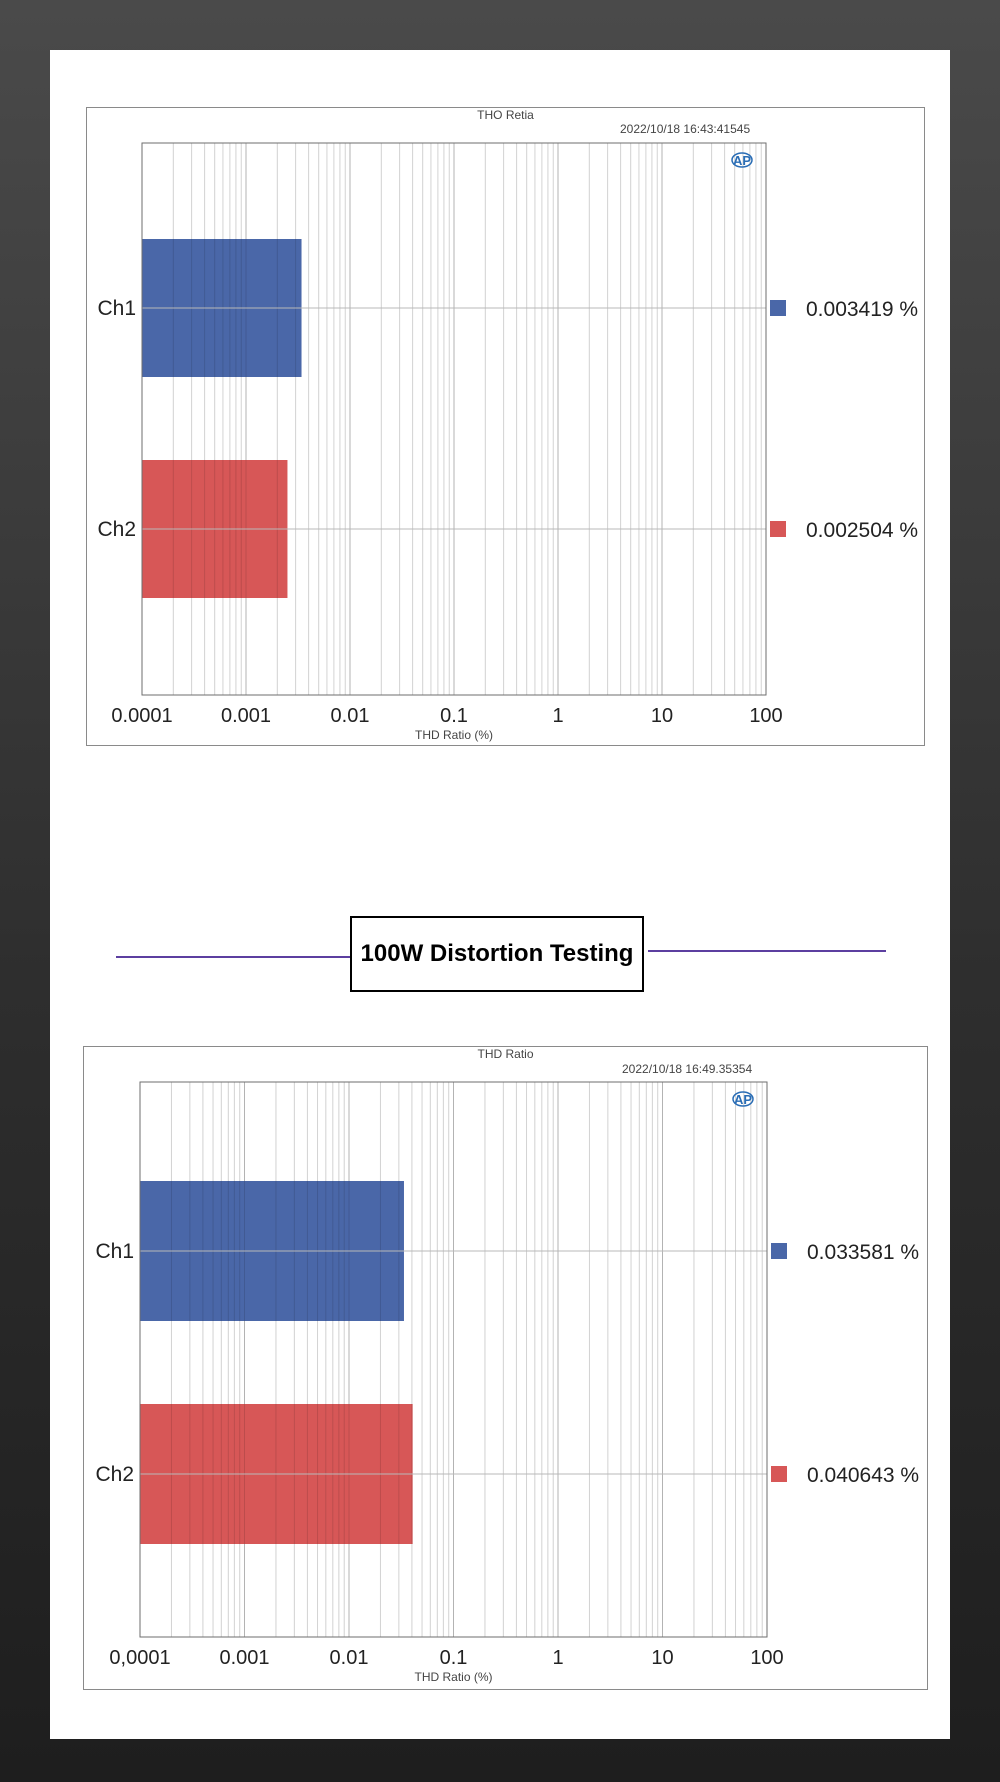 The height and width of the screenshot is (1782, 1000). What do you see at coordinates (687, 1069) in the screenshot?
I see `chart-timestamp: 2022/10/18 16:49.35354` at bounding box center [687, 1069].